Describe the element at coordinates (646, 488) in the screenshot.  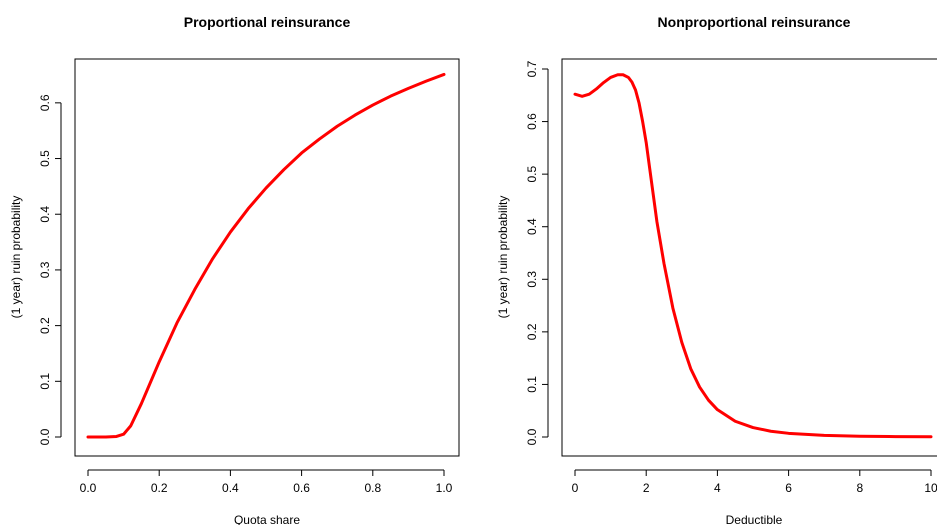
I see `x-tick-label: 2` at that location.